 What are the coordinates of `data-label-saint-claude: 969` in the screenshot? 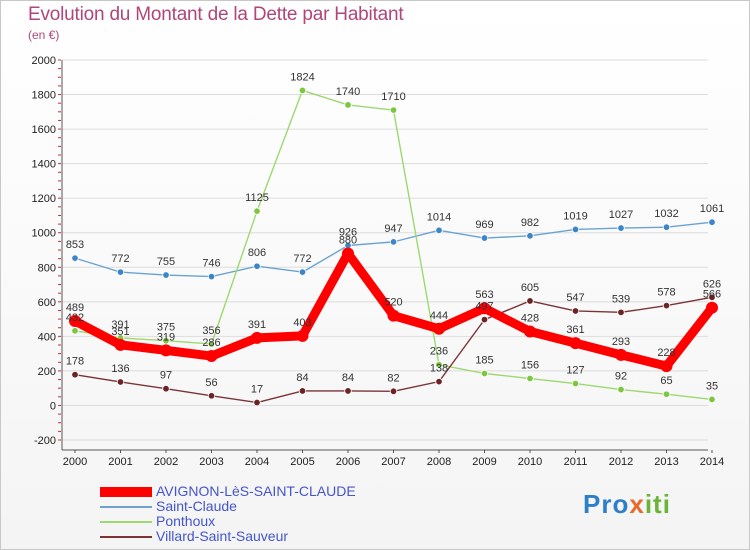 It's located at (484, 225).